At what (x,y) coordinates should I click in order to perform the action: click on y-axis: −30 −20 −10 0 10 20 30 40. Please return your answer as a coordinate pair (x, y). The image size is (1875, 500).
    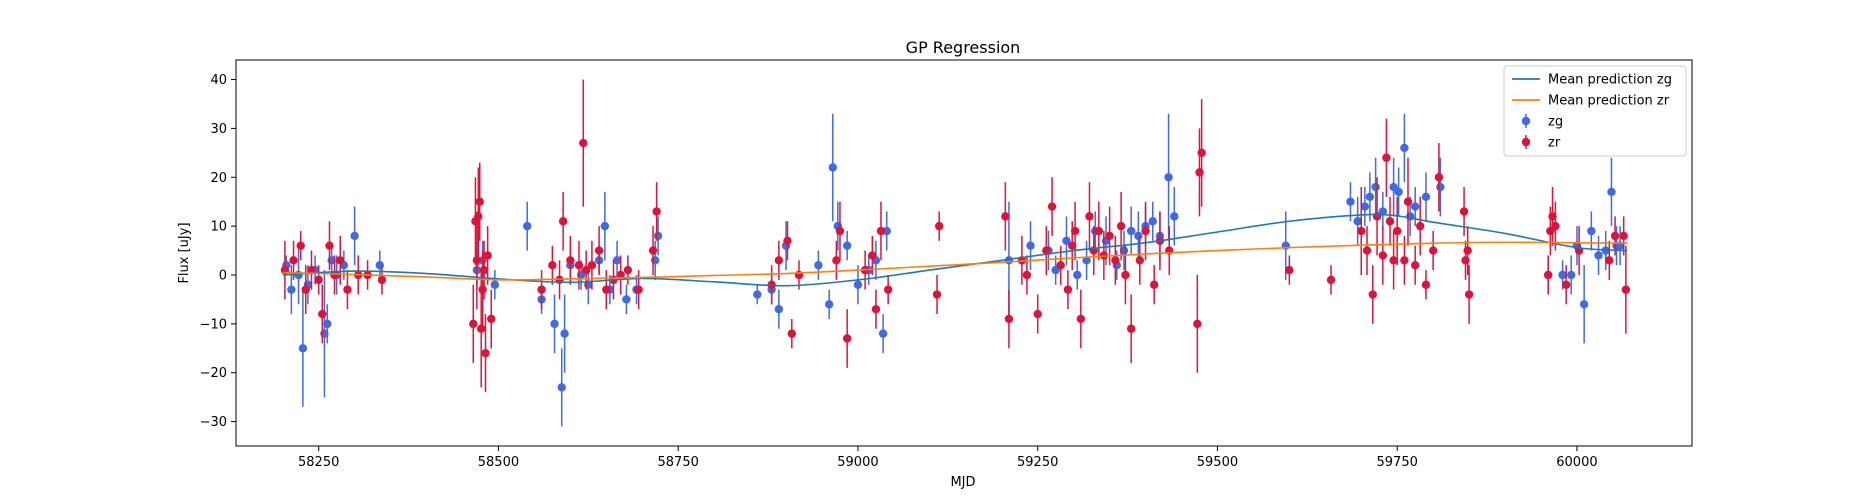
    Looking at the image, I should click on (218, 251).